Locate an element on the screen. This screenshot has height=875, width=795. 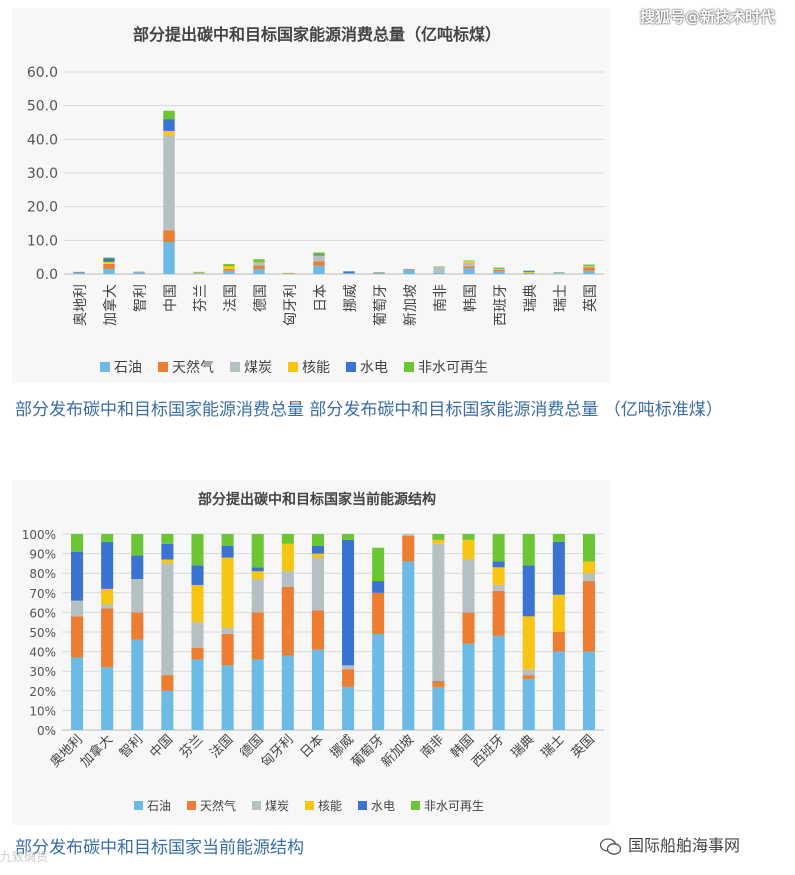
y-tick-label: 20.0 is located at coordinates (42, 208).